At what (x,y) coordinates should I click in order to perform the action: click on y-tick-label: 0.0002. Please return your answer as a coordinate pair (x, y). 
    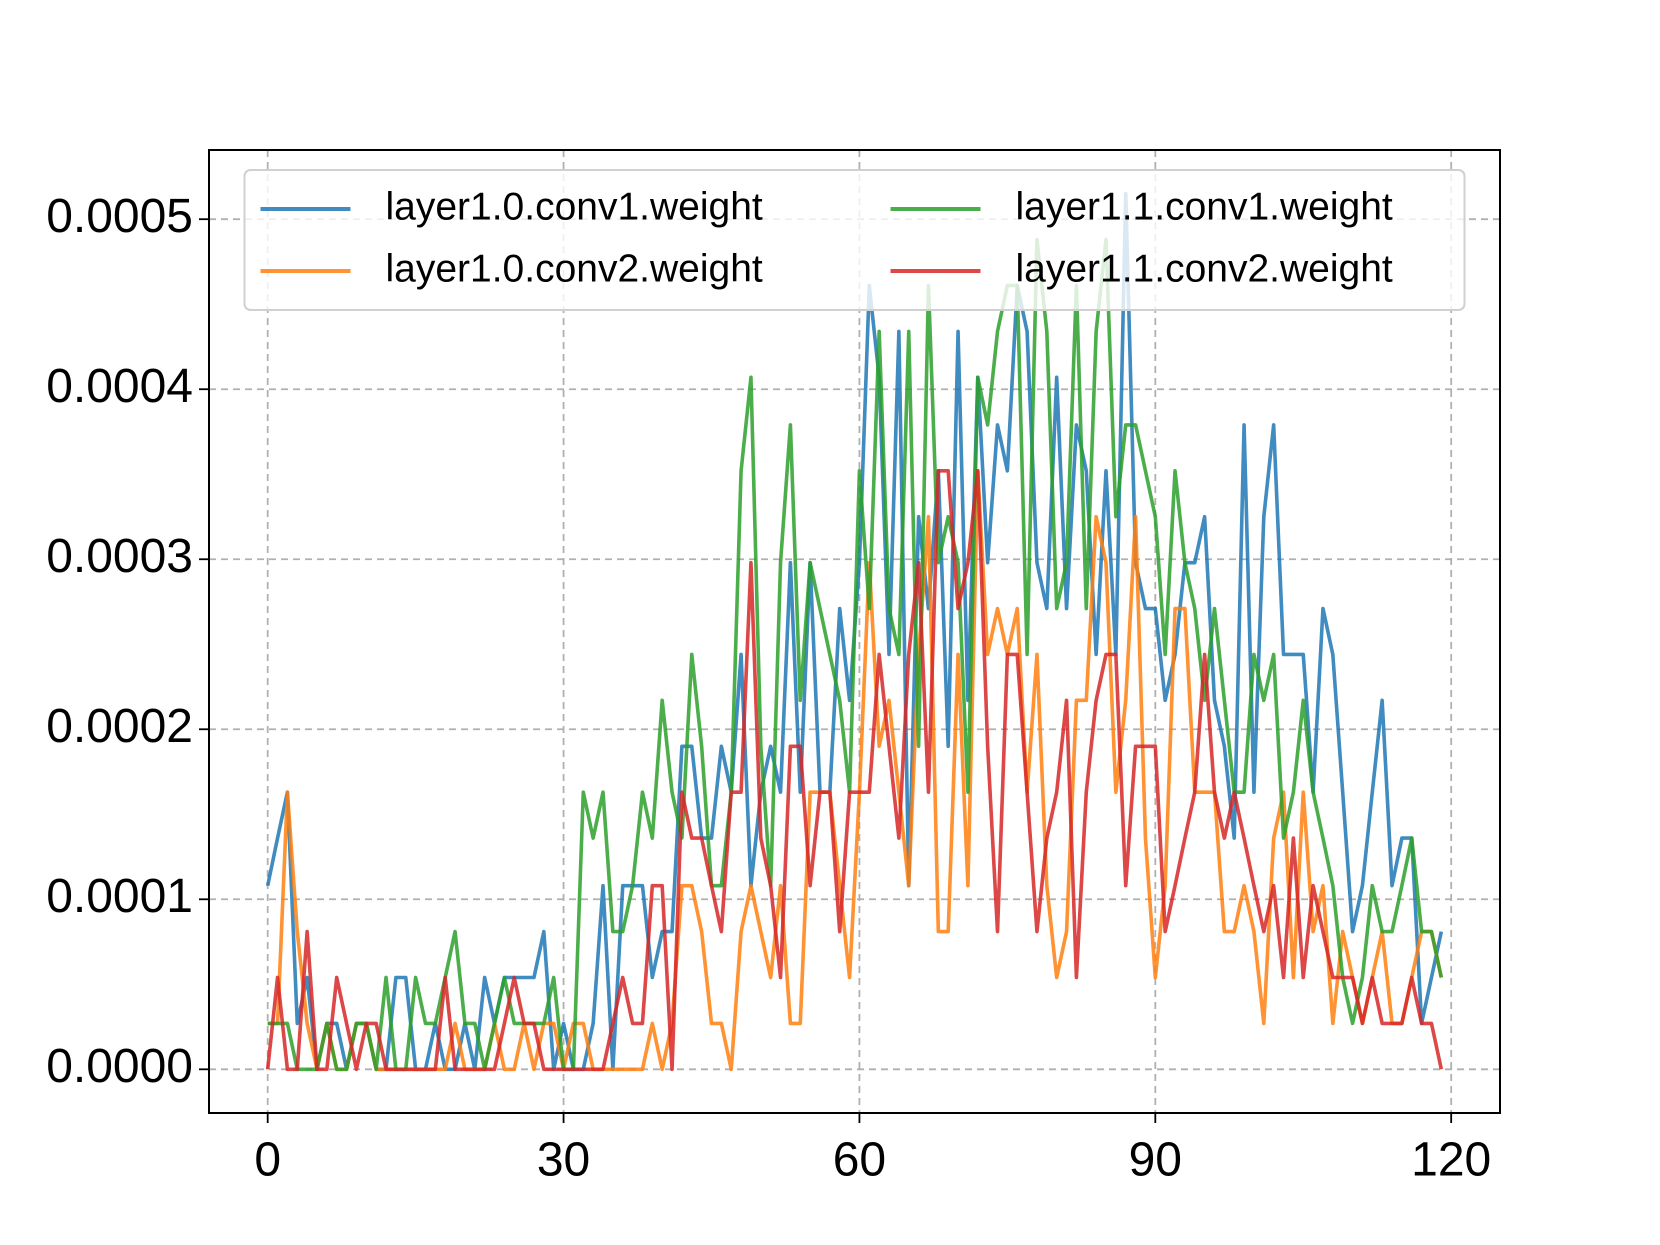
    Looking at the image, I should click on (119, 726).